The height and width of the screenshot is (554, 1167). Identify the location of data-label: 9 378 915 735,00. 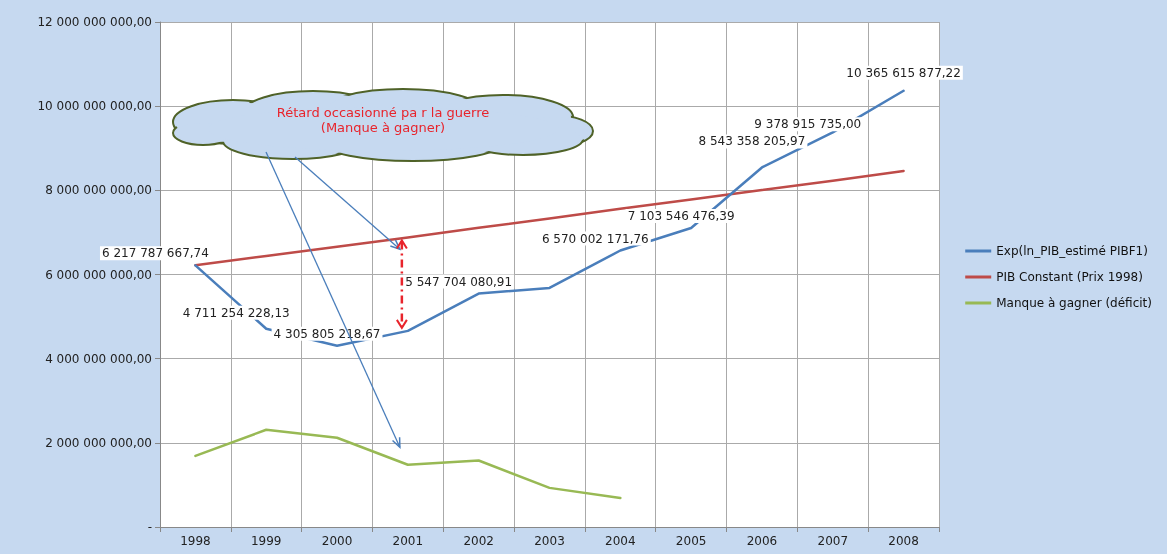
(808, 124).